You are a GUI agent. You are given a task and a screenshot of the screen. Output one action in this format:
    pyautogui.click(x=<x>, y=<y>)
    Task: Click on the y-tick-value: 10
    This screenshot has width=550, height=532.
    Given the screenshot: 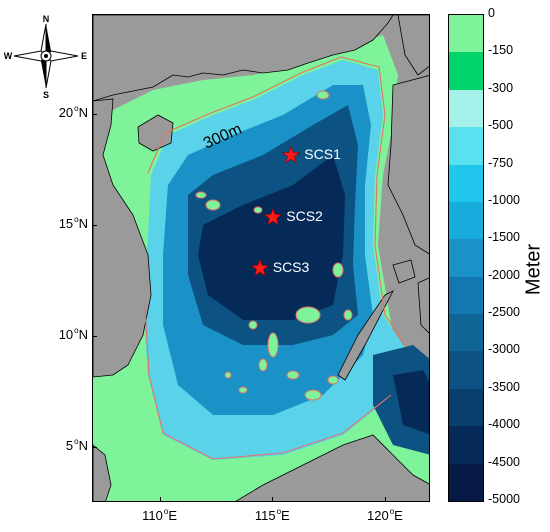 What is the action you would take?
    pyautogui.click(x=66, y=334)
    